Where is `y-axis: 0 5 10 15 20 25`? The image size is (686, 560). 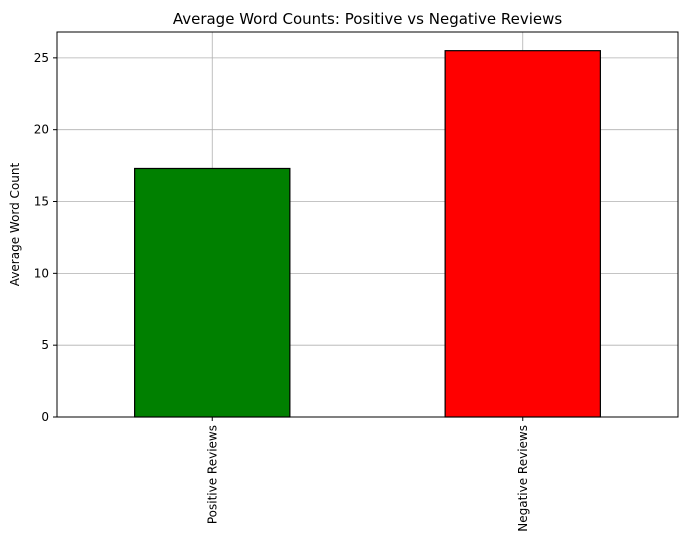
y-axis: 0 5 10 15 20 25 is located at coordinates (45, 237).